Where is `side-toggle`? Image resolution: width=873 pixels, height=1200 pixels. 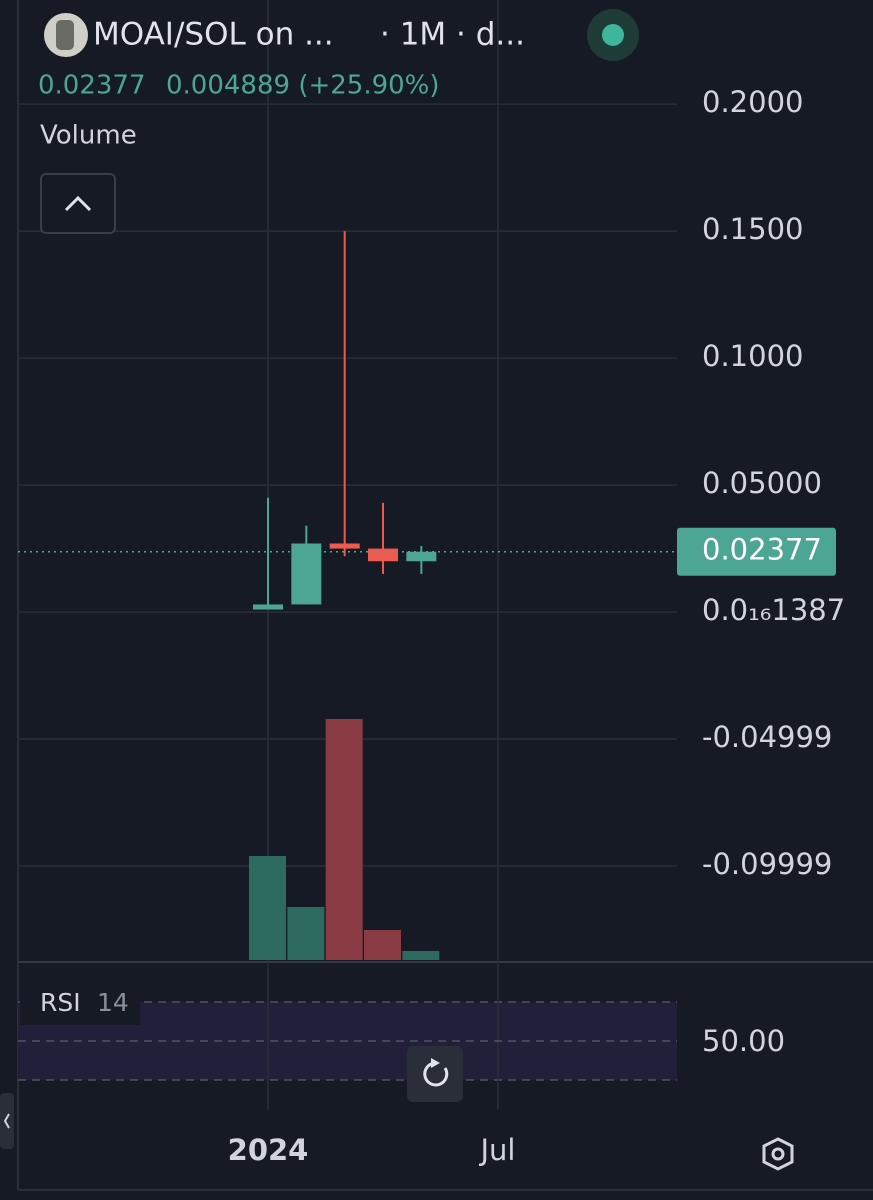 side-toggle is located at coordinates (7, 1121).